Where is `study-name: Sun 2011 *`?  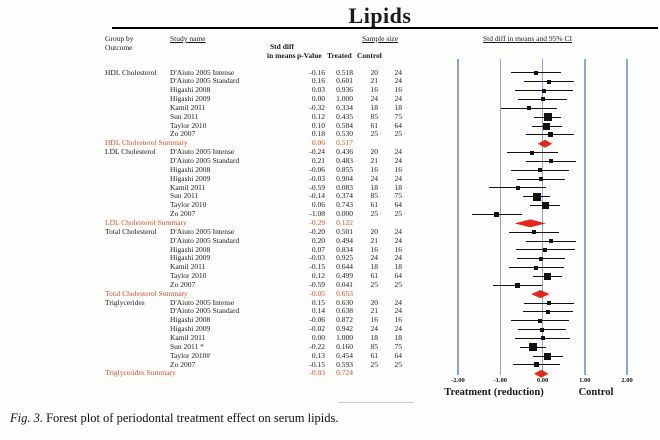 study-name: Sun 2011 * is located at coordinates (187, 346).